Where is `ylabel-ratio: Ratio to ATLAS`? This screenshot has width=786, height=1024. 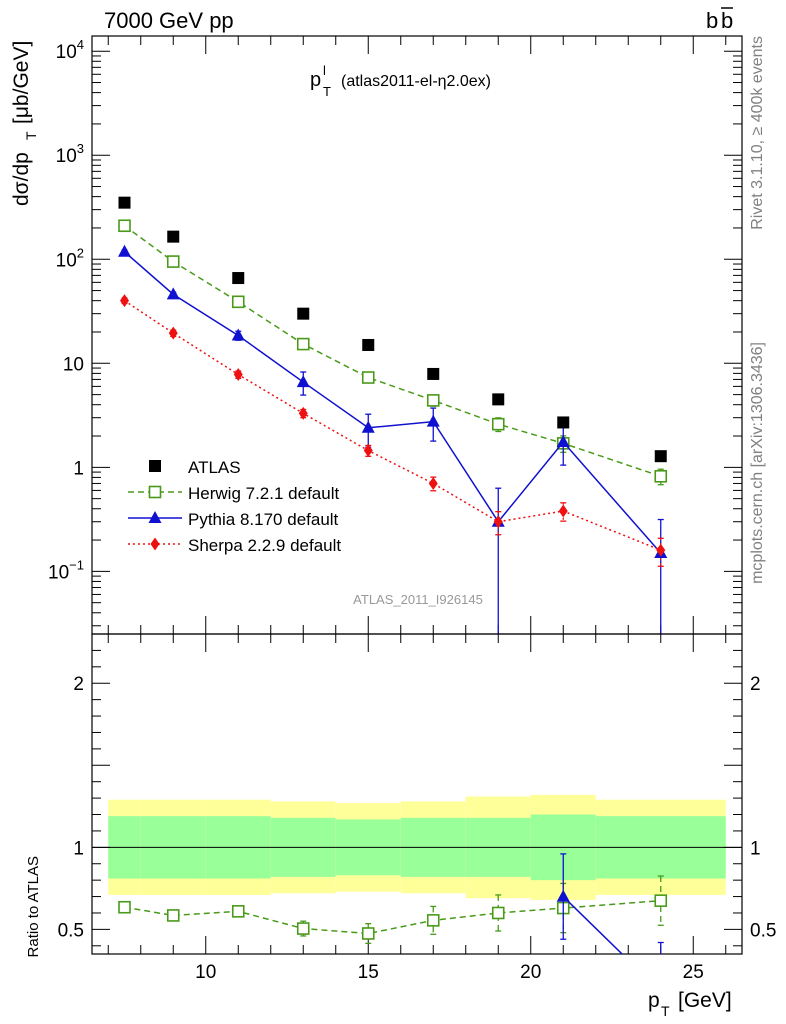 ylabel-ratio: Ratio to ATLAS is located at coordinates (33, 906).